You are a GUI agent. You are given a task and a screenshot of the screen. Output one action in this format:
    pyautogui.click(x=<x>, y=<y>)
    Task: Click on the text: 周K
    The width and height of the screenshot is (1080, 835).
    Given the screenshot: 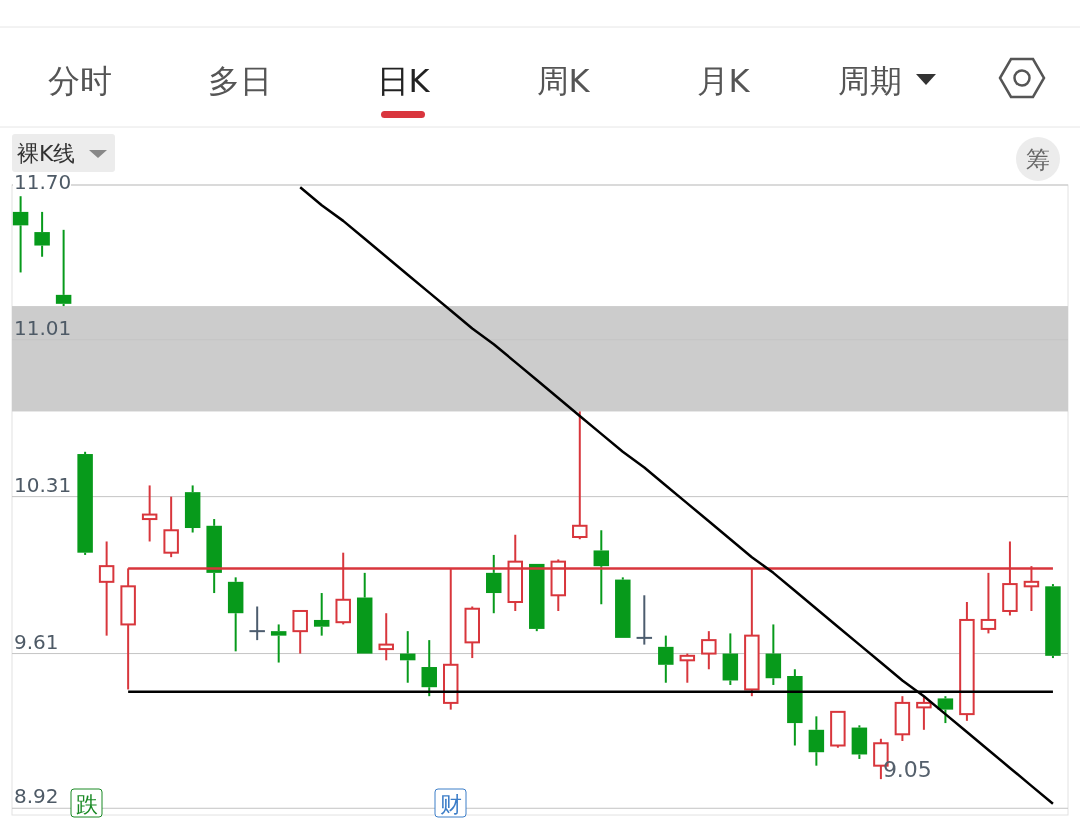 What is the action you would take?
    pyautogui.click(x=563, y=81)
    